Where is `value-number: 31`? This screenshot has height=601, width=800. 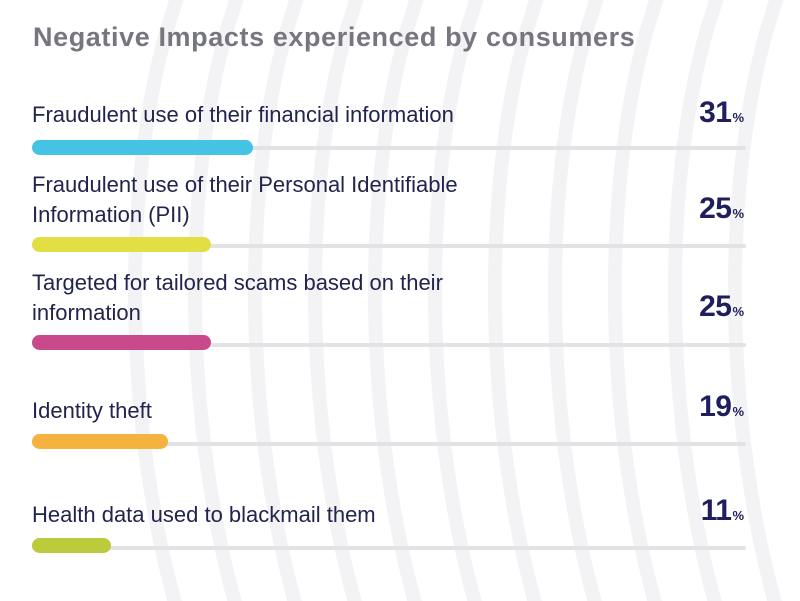
value-number: 31 is located at coordinates (715, 112).